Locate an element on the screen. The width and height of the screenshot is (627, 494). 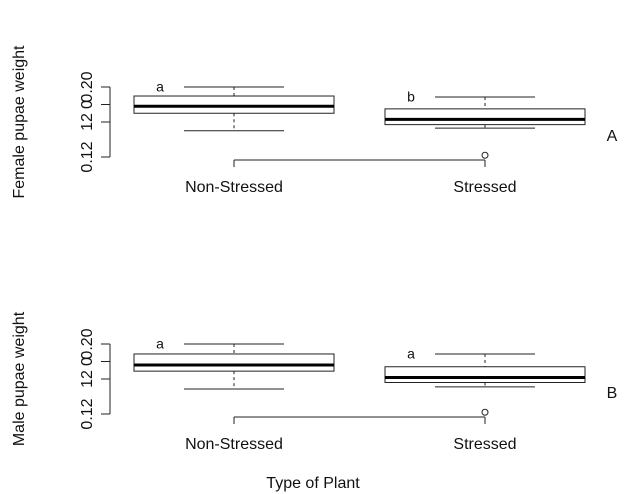
y-axis-title: Male pupae weight is located at coordinates (19, 378).